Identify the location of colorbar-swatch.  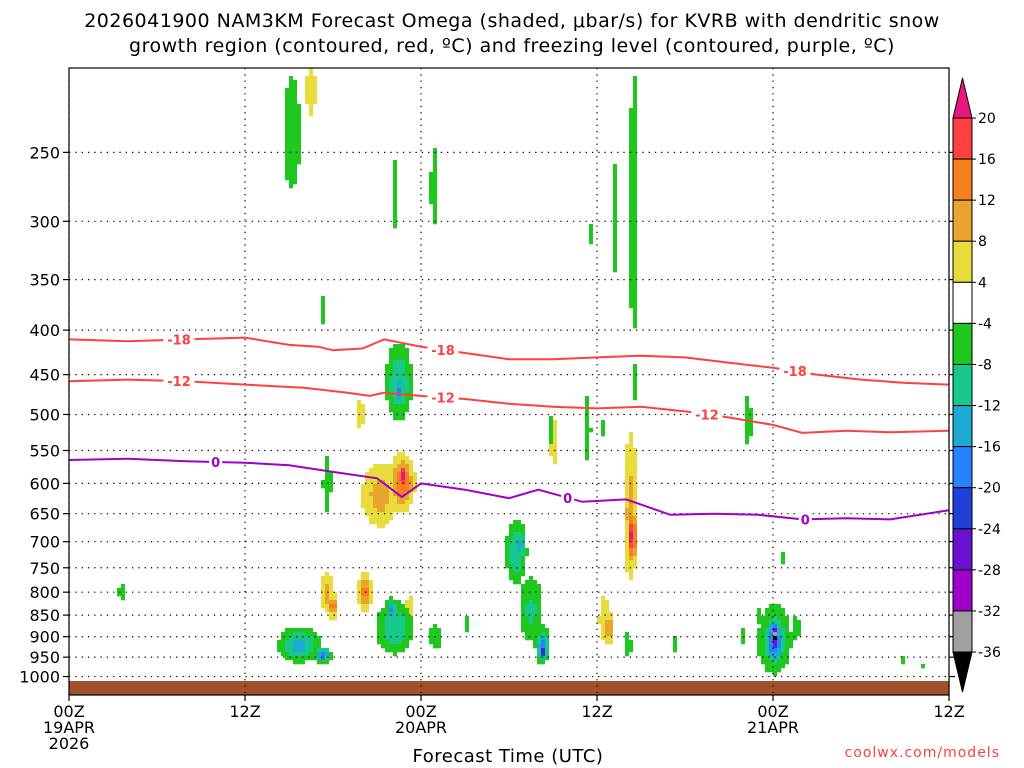
(962, 549).